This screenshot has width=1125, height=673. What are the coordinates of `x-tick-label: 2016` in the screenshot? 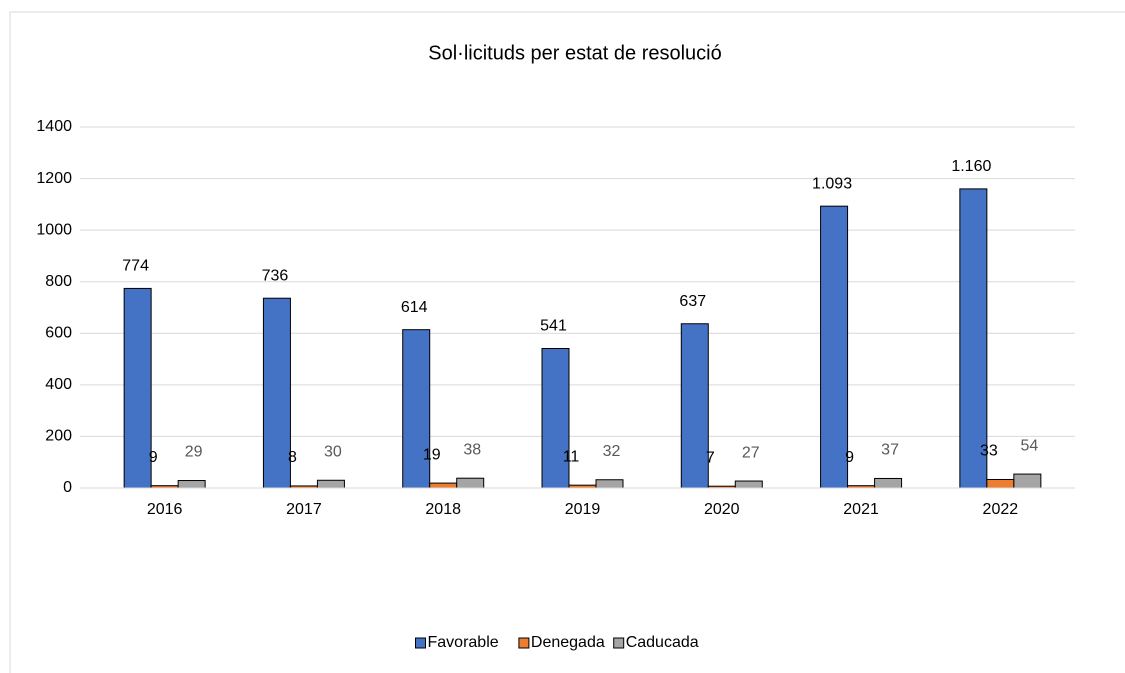 It's located at (165, 509).